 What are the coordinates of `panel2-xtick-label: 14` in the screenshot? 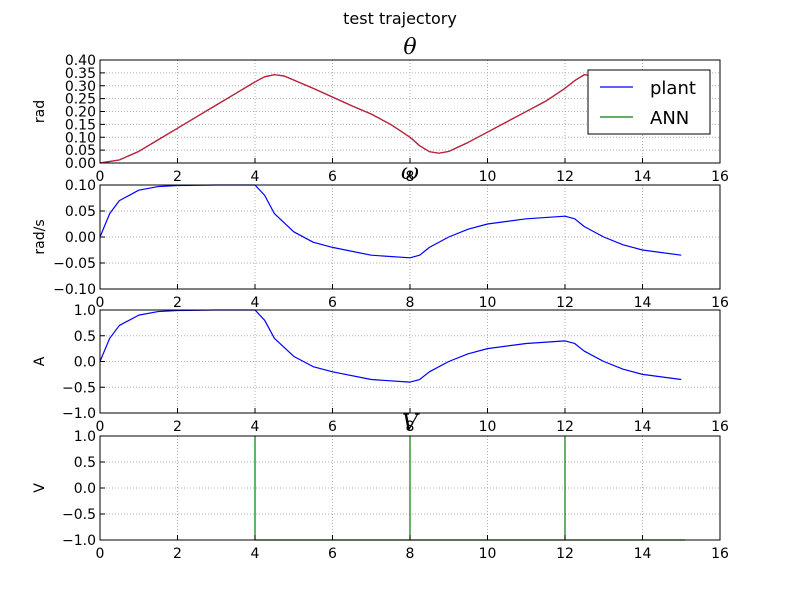 It's located at (643, 303).